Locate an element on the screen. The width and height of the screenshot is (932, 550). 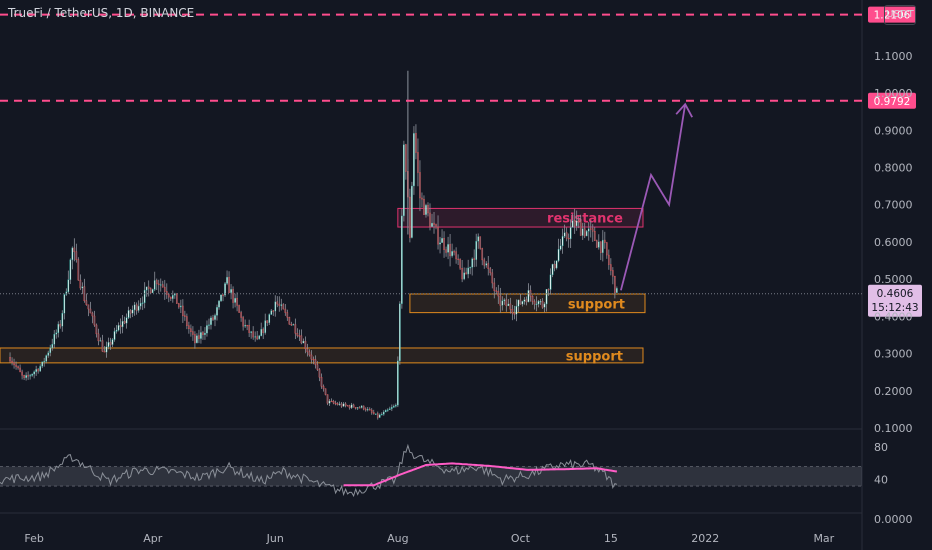
currency-button: USDT is located at coordinates (900, 15).